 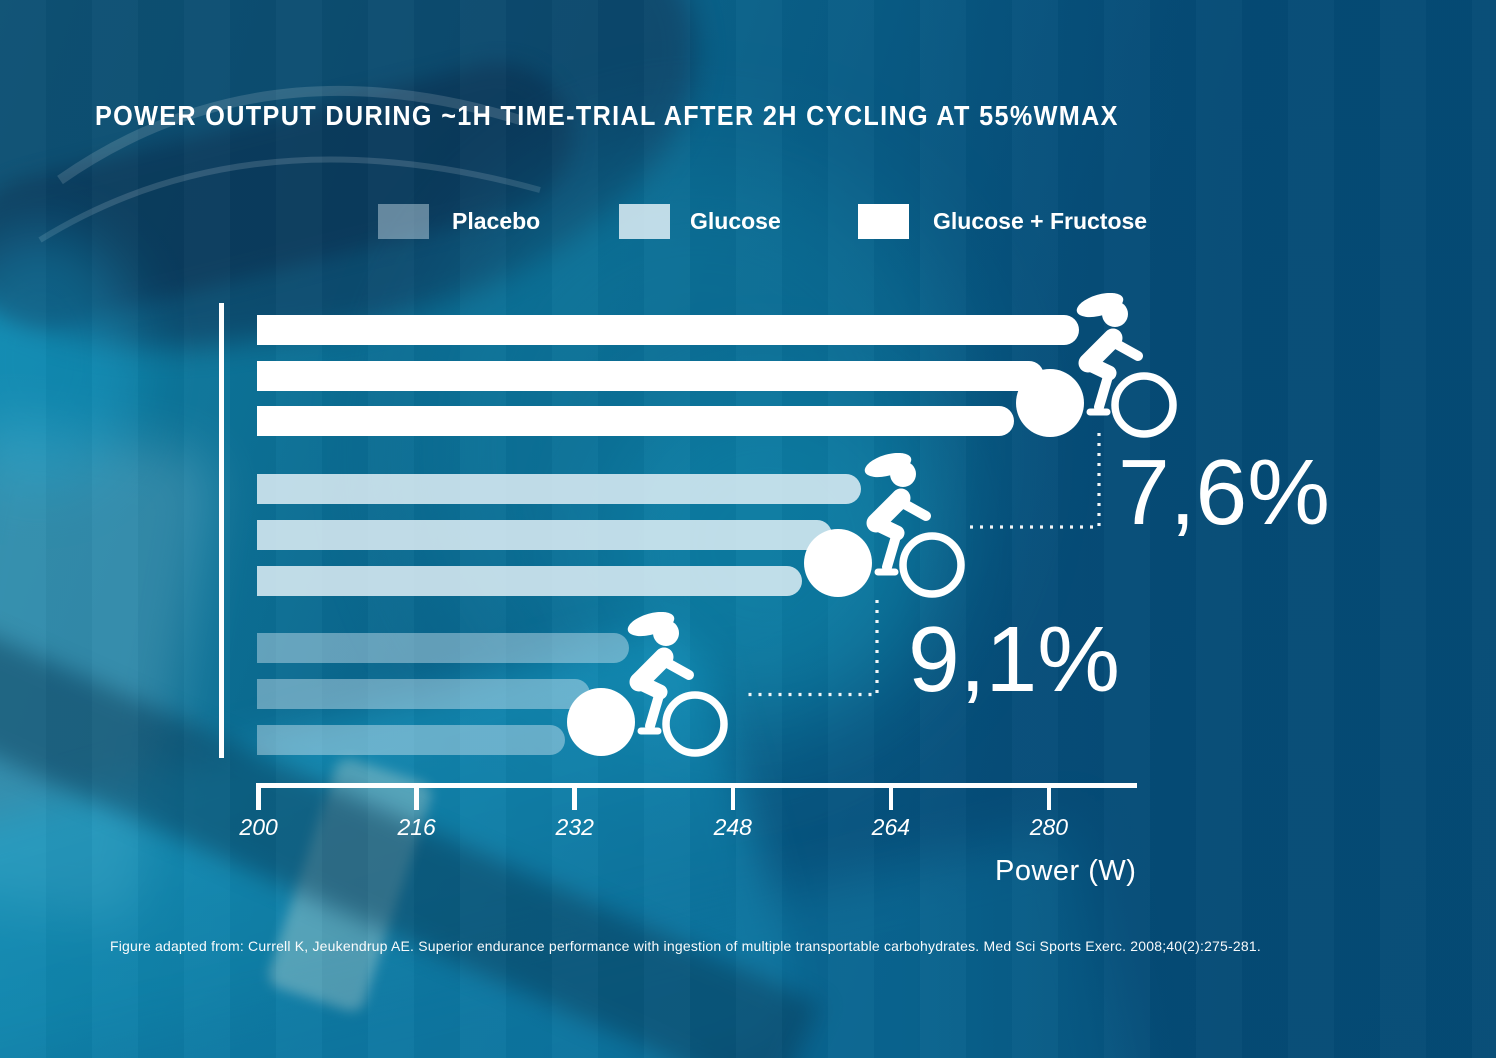 I want to click on legend-label-glucose-fructose: Glucose + Fructose, so click(x=1040, y=221).